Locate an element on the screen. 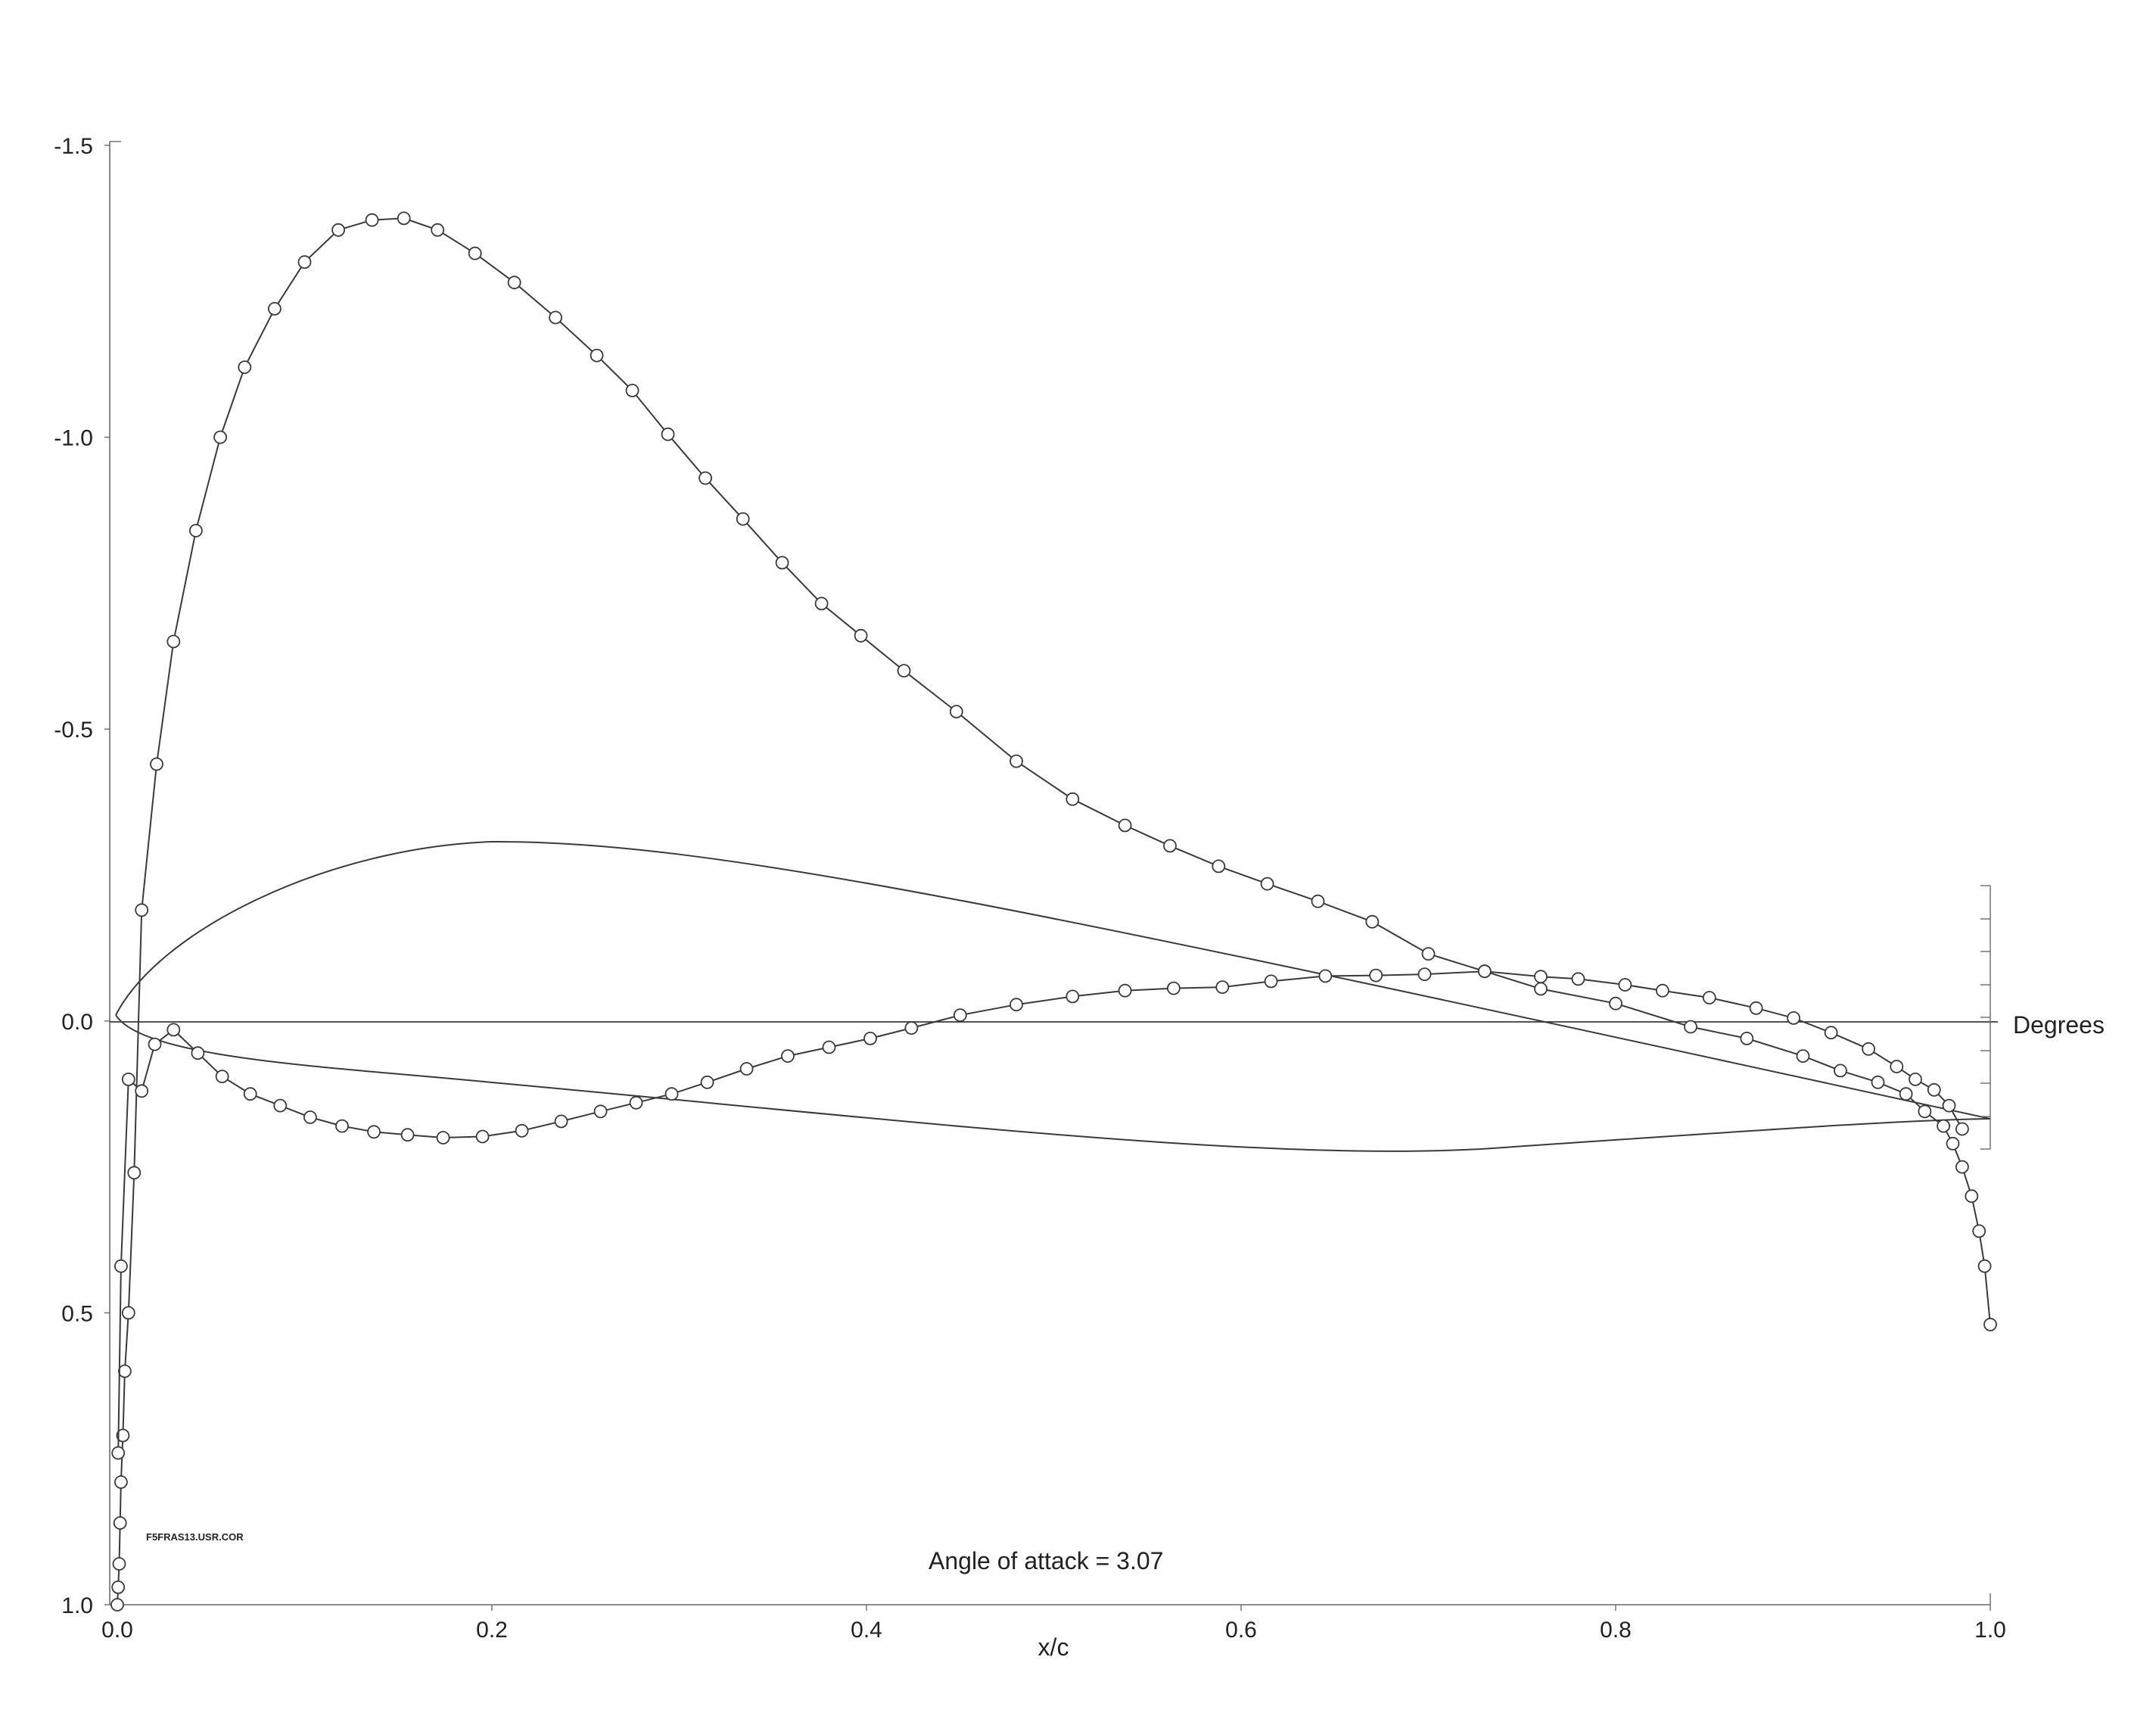  y-tick-label: 0.5 is located at coordinates (77, 1314).